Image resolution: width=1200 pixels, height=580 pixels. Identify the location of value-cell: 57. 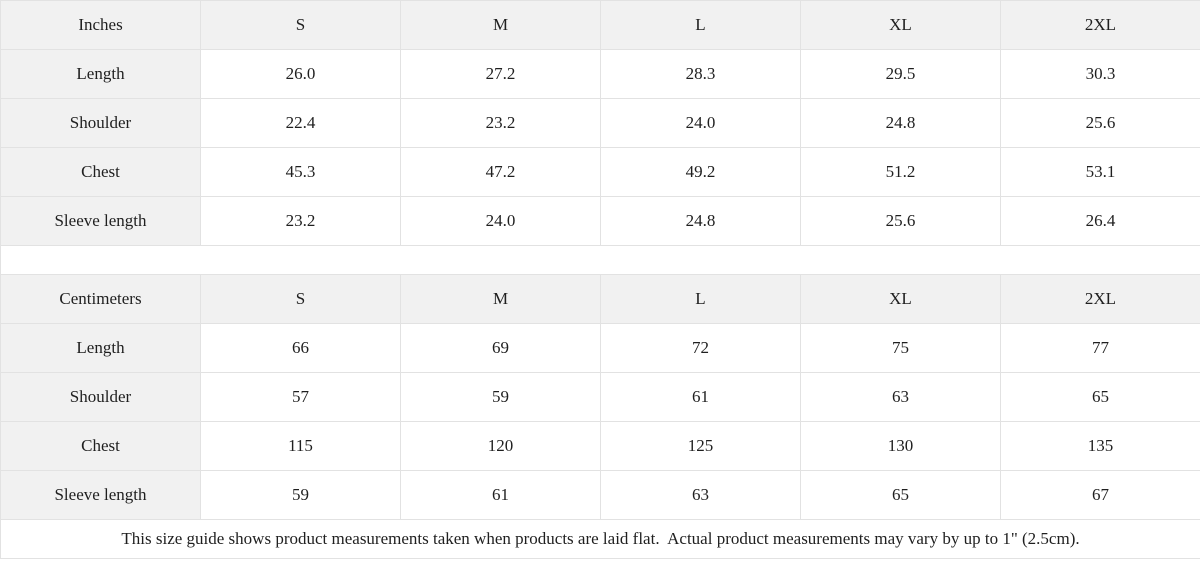
(300, 397).